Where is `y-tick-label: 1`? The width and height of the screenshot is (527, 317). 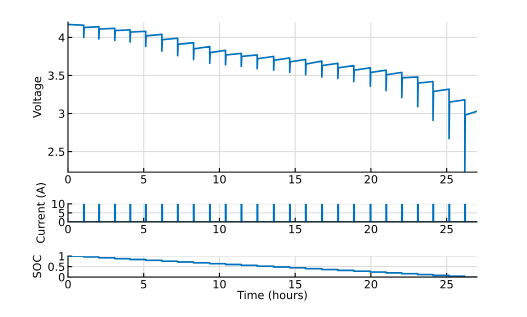 y-tick-label: 1 is located at coordinates (61, 256).